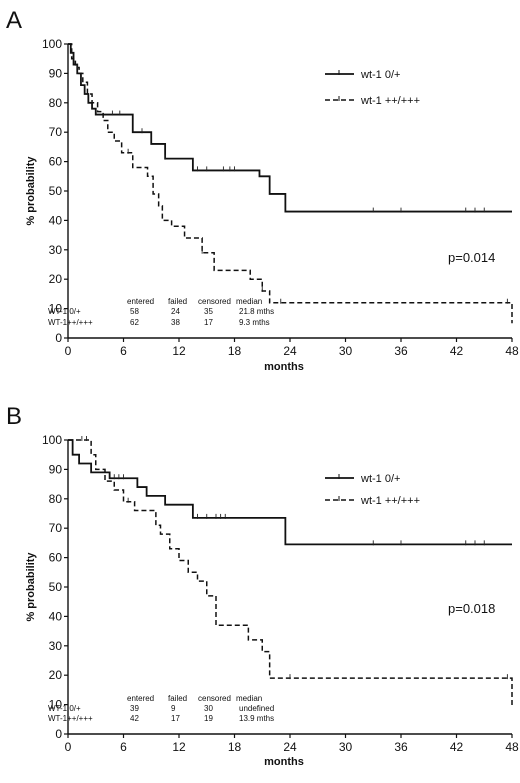 The width and height of the screenshot is (520, 783). I want to click on table-cell-entered: 39, so click(134, 708).